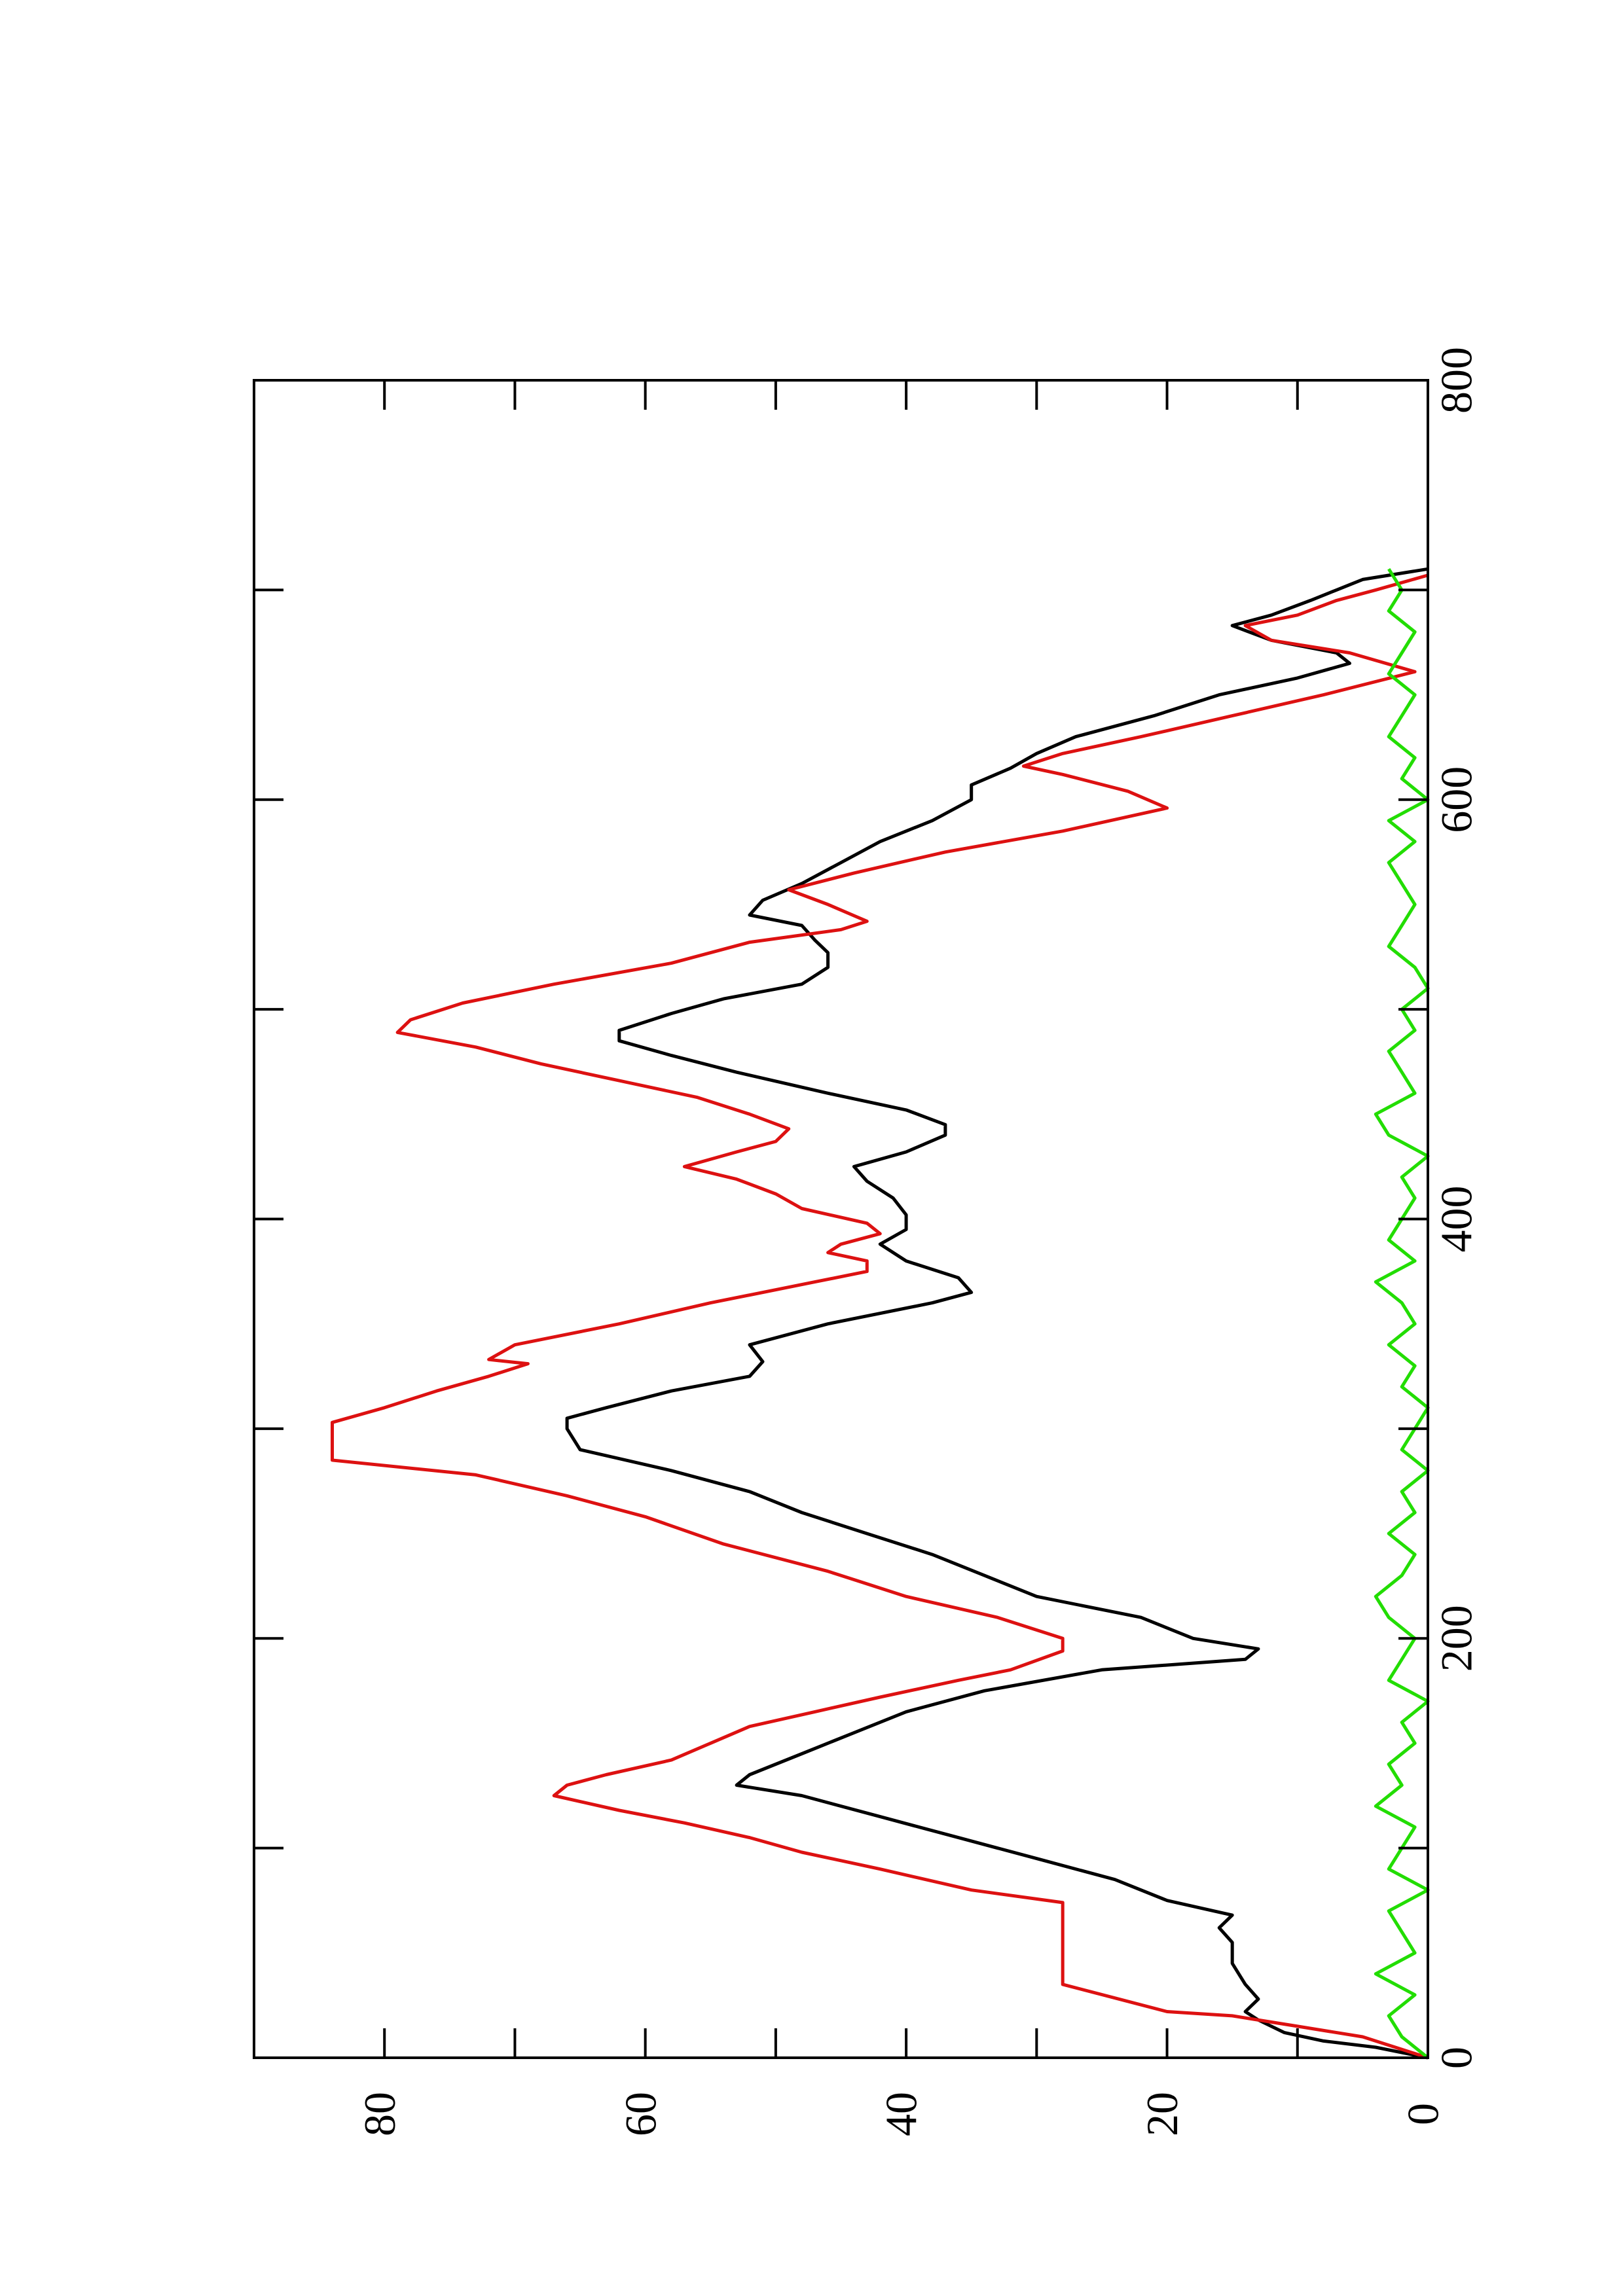  Describe the element at coordinates (1162, 2114) in the screenshot. I see `y-tick-label: 20` at that location.